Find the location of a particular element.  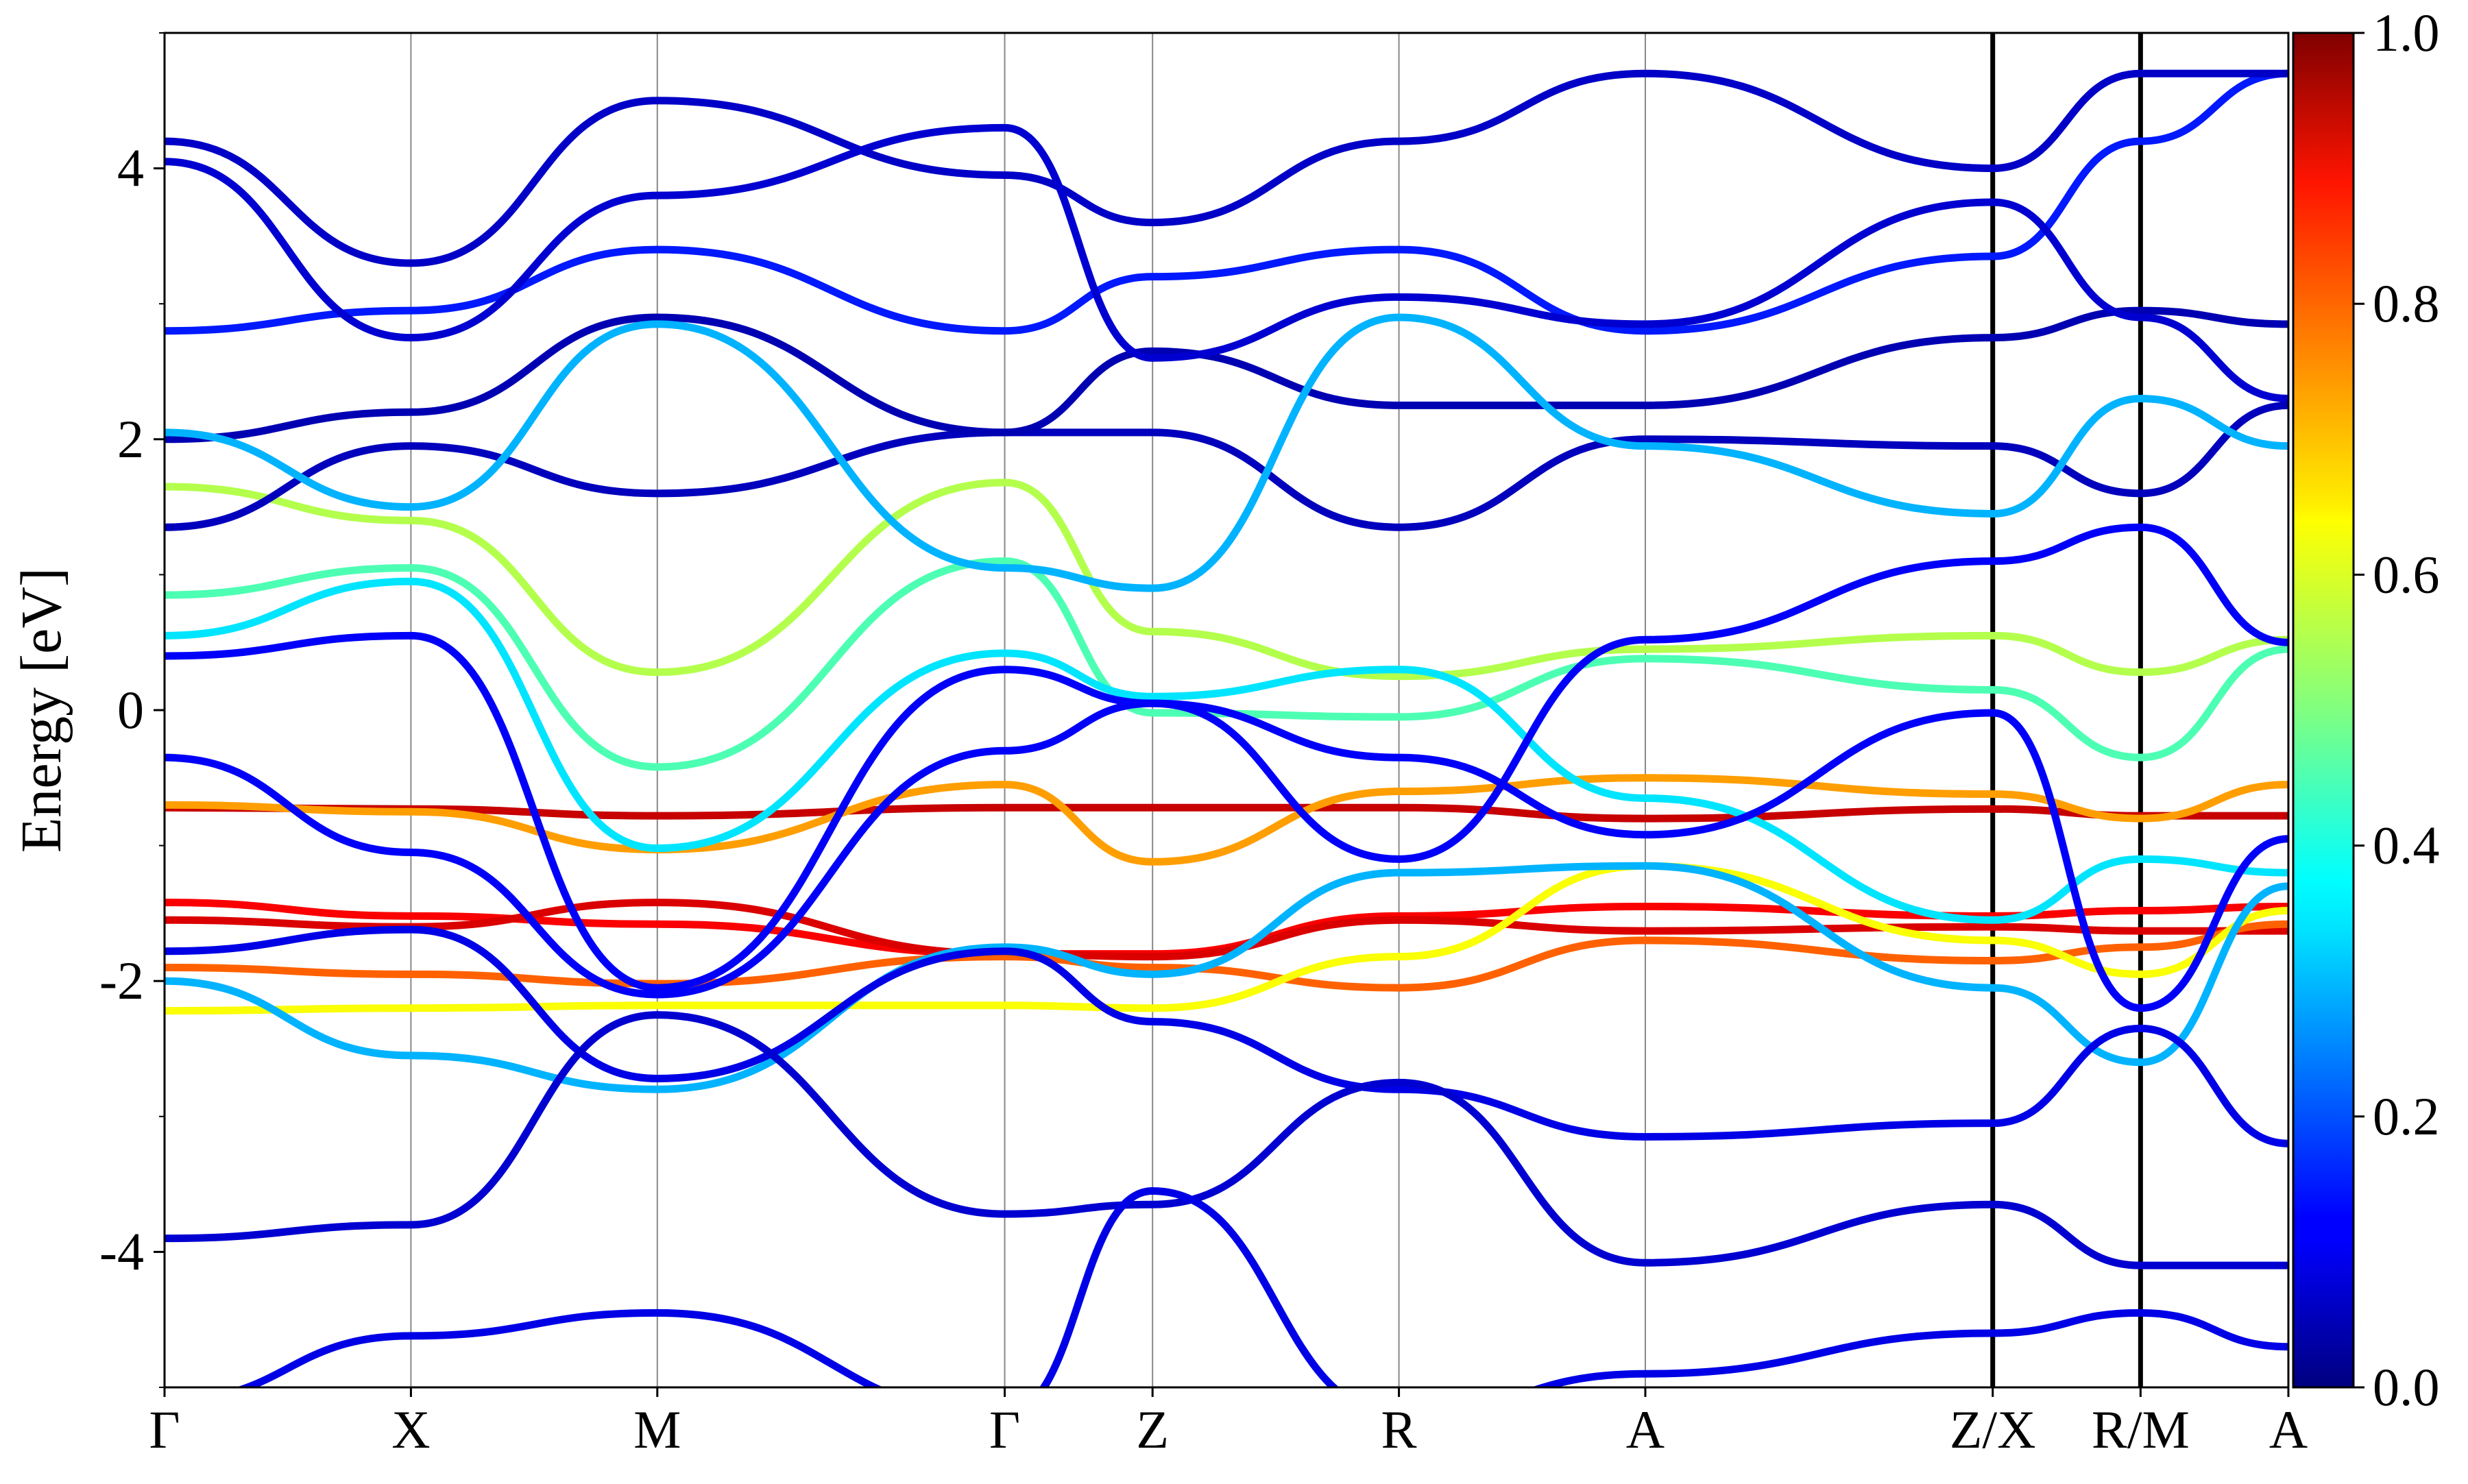

y-tick-label: -2 is located at coordinates (121, 981).